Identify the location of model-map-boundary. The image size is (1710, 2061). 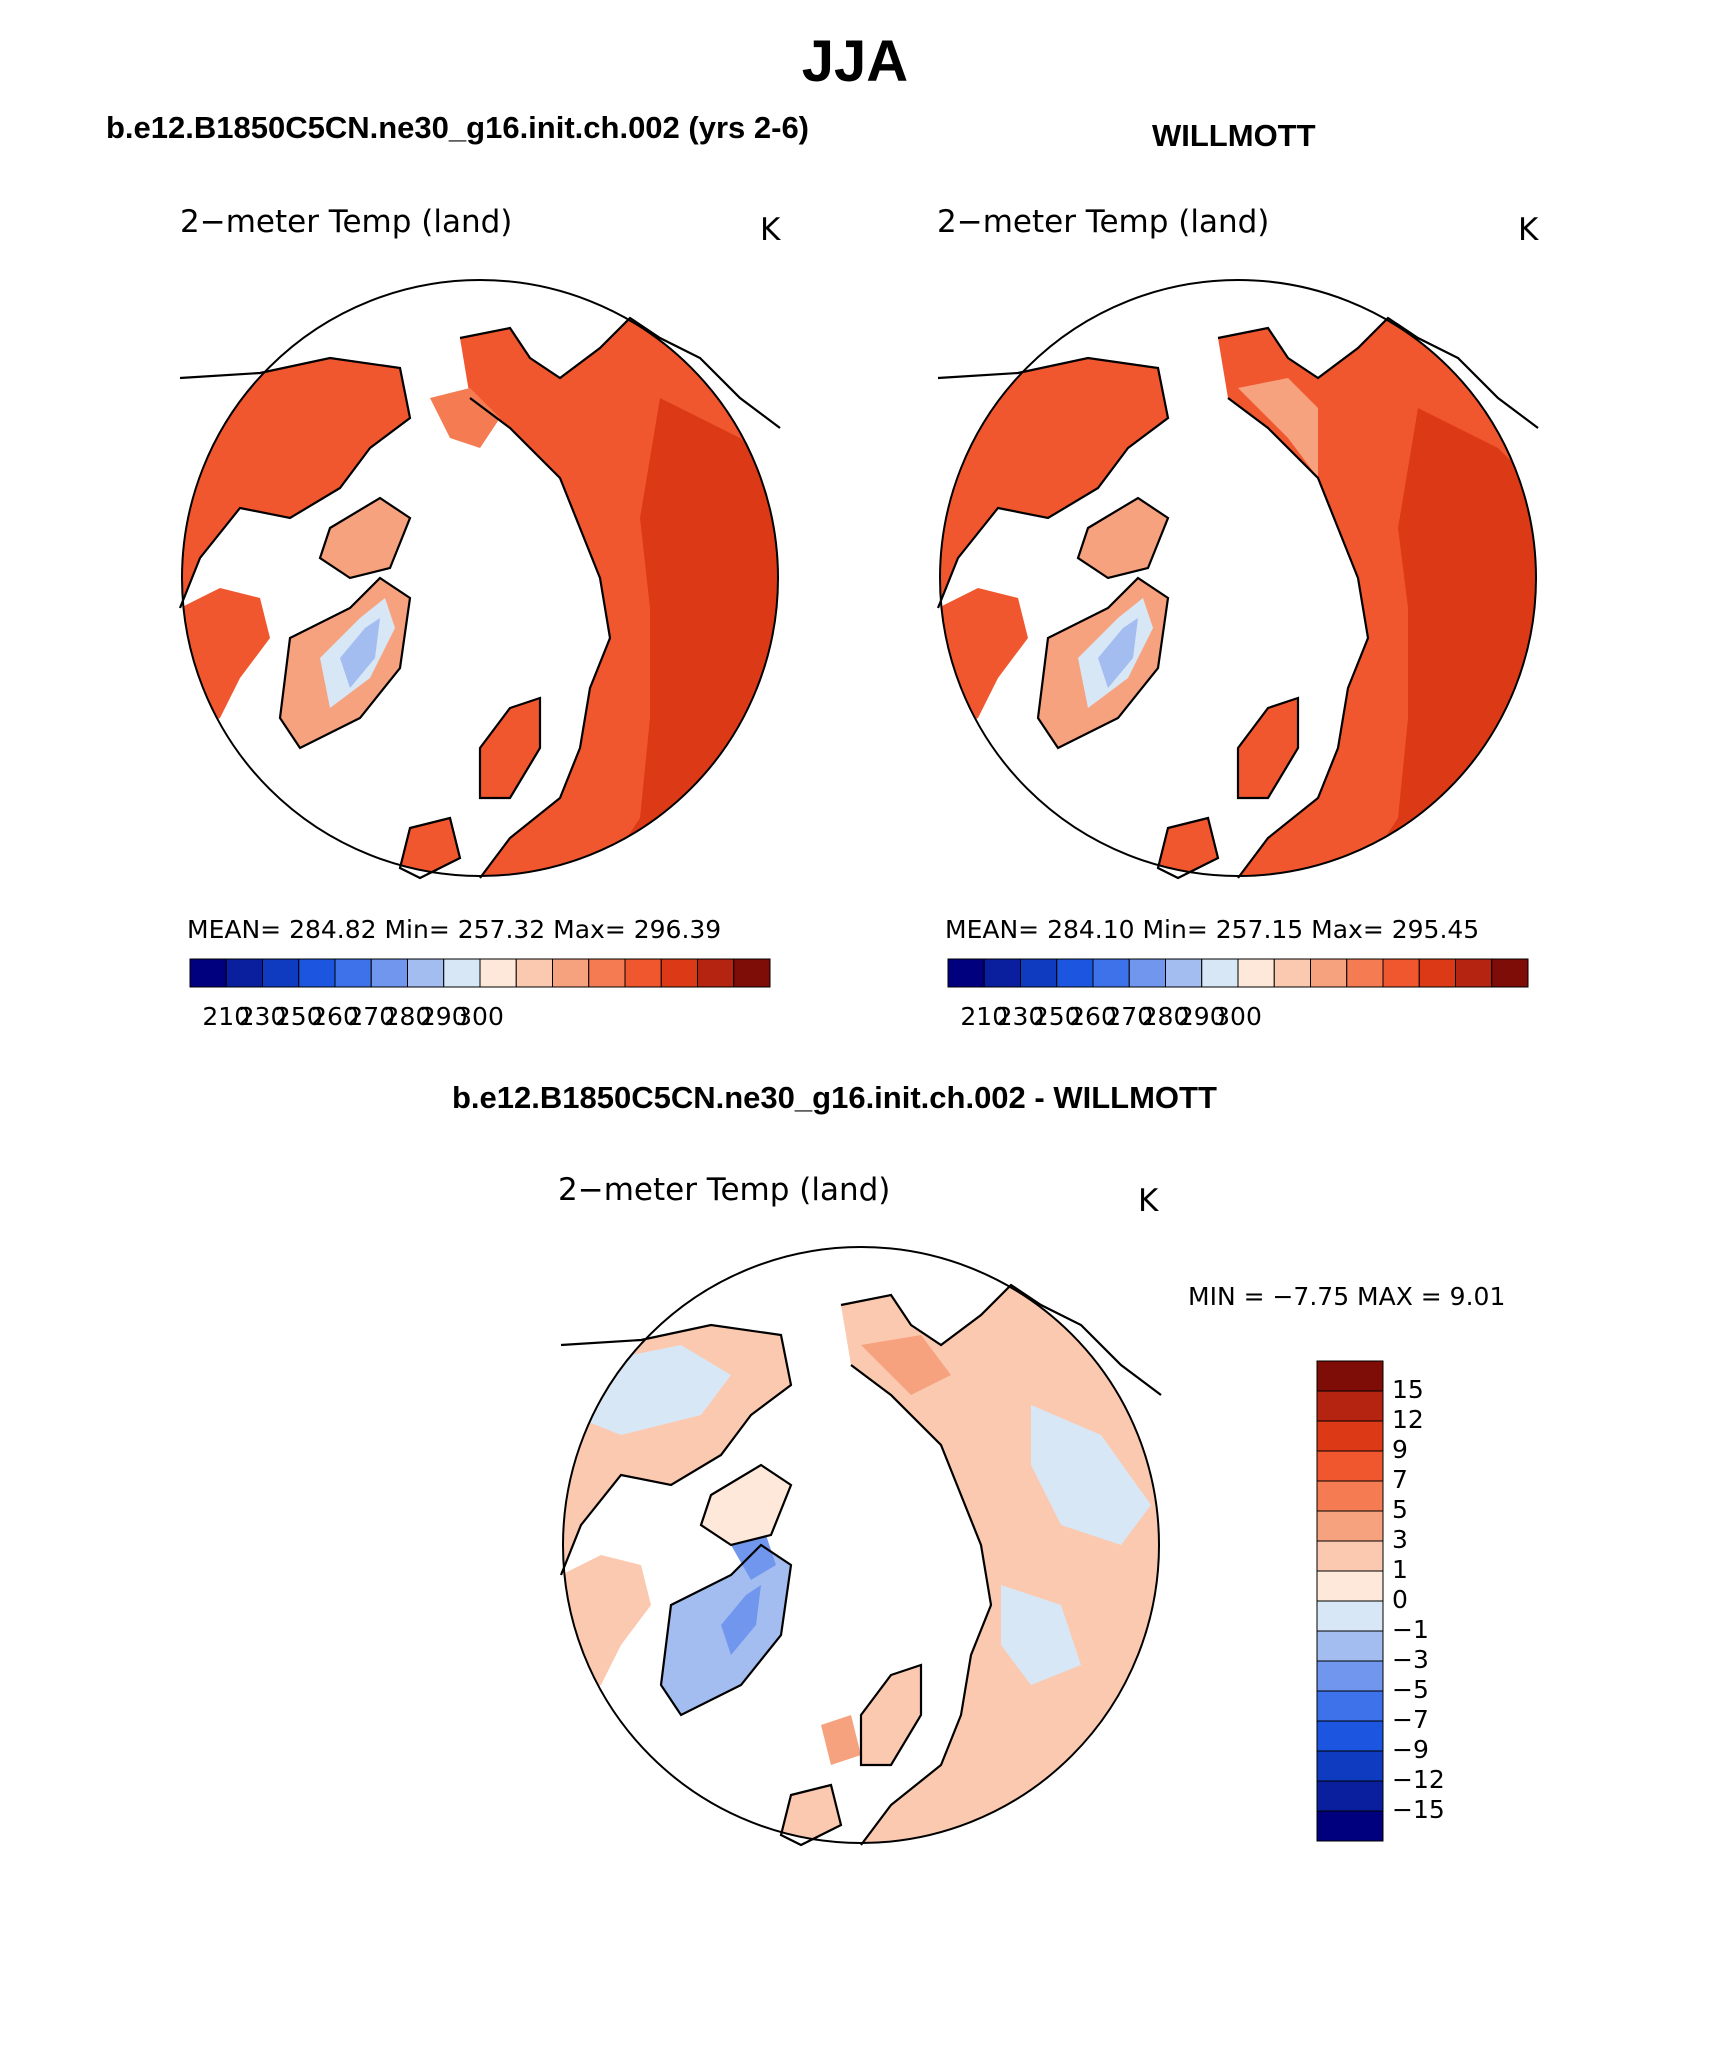
(480, 578).